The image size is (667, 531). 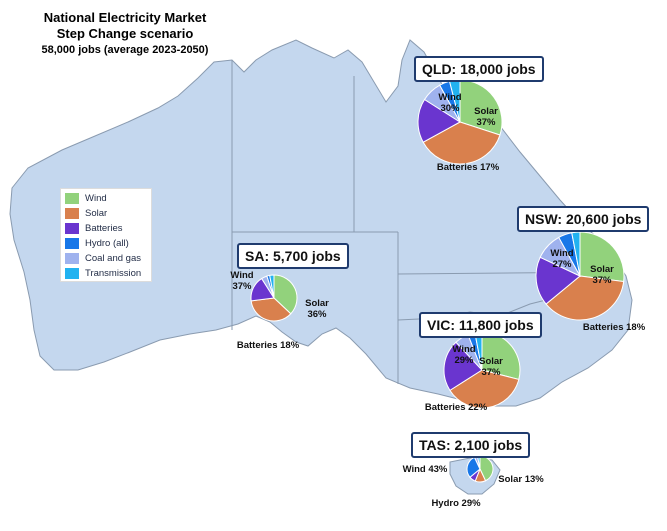 I want to click on chart-title-line1: National Electricity Market, so click(x=125, y=17).